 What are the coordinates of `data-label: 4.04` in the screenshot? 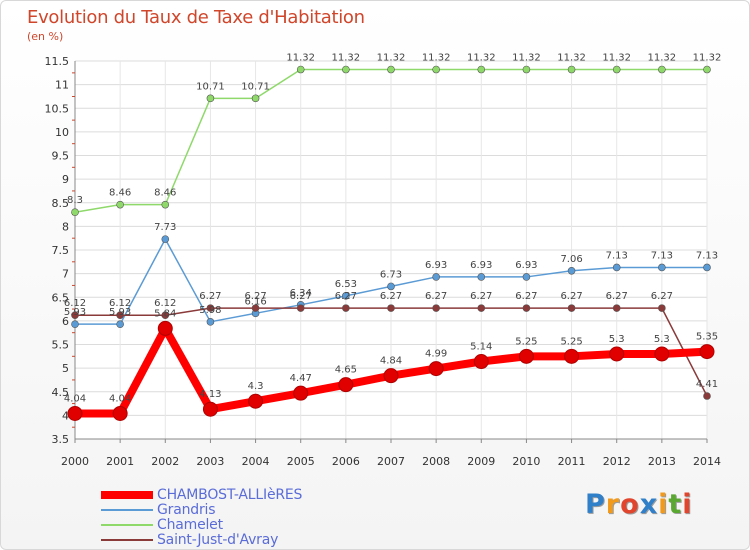 It's located at (75, 398).